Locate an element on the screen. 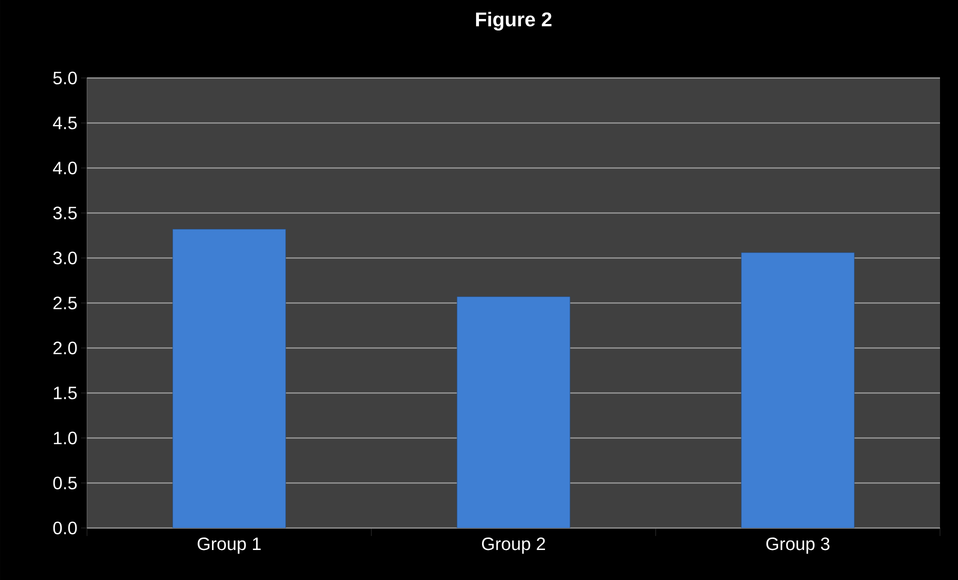 The width and height of the screenshot is (958, 580). y-tick-label: 4.0 is located at coordinates (64, 168).